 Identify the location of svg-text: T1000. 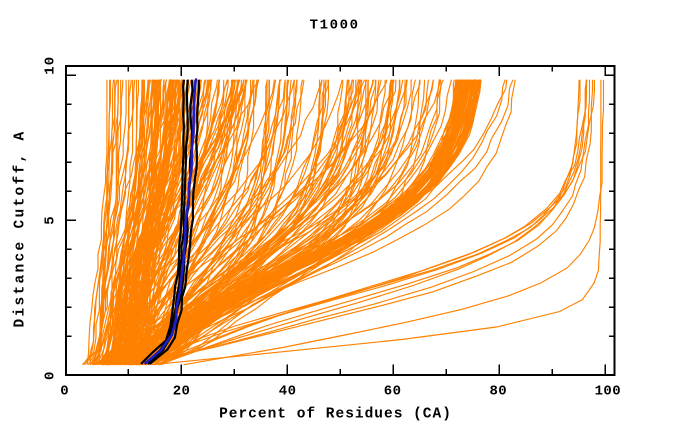
(335, 26).